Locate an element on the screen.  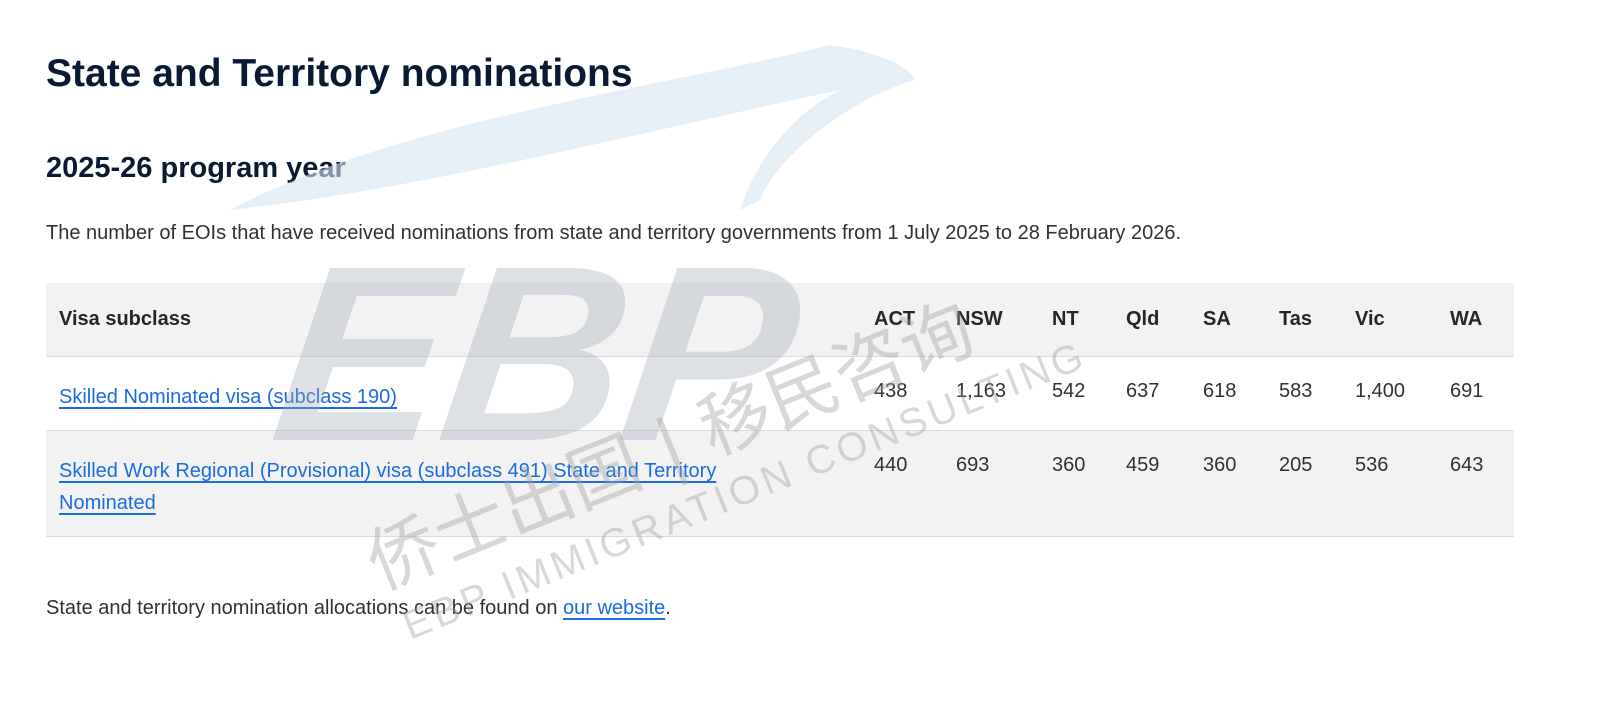
value-cell: 693 is located at coordinates (1004, 483).